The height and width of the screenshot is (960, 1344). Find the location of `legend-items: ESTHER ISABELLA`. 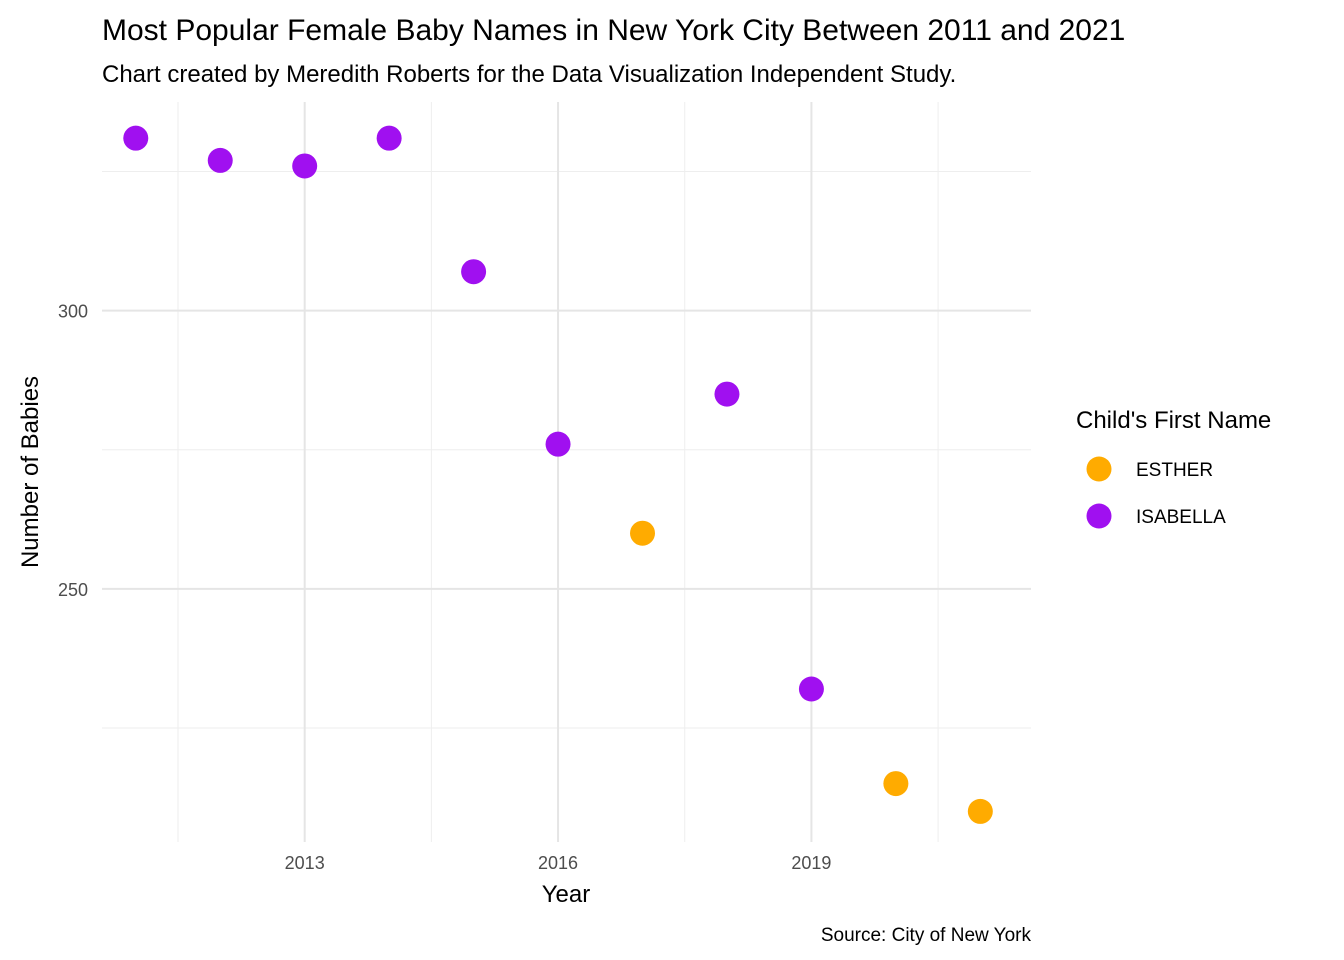

legend-items: ESTHER ISABELLA is located at coordinates (1156, 492).